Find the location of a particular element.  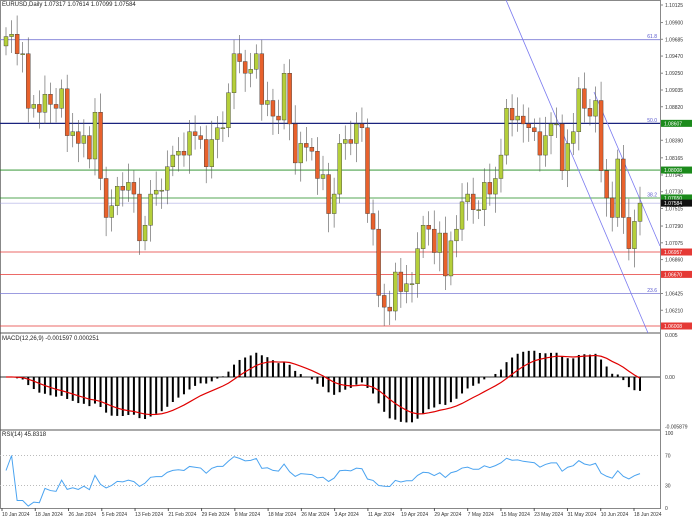

price-tick-label: 1.07730 is located at coordinates (674, 193).